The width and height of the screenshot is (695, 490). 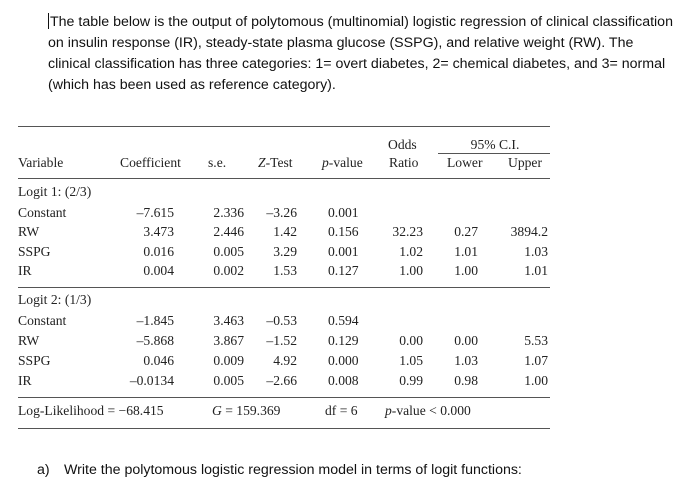 I want to click on cell-coefficient: –7.615, so click(x=155, y=212).